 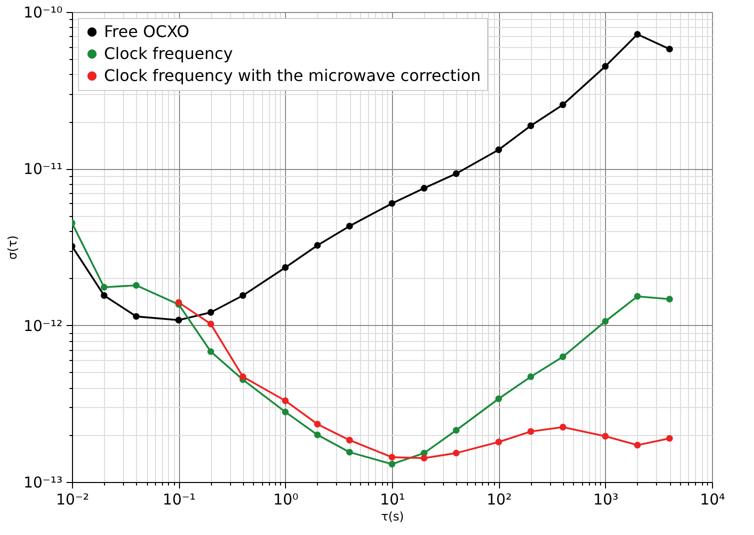 What do you see at coordinates (713, 499) in the screenshot?
I see `x-tick-label: 10⁴` at bounding box center [713, 499].